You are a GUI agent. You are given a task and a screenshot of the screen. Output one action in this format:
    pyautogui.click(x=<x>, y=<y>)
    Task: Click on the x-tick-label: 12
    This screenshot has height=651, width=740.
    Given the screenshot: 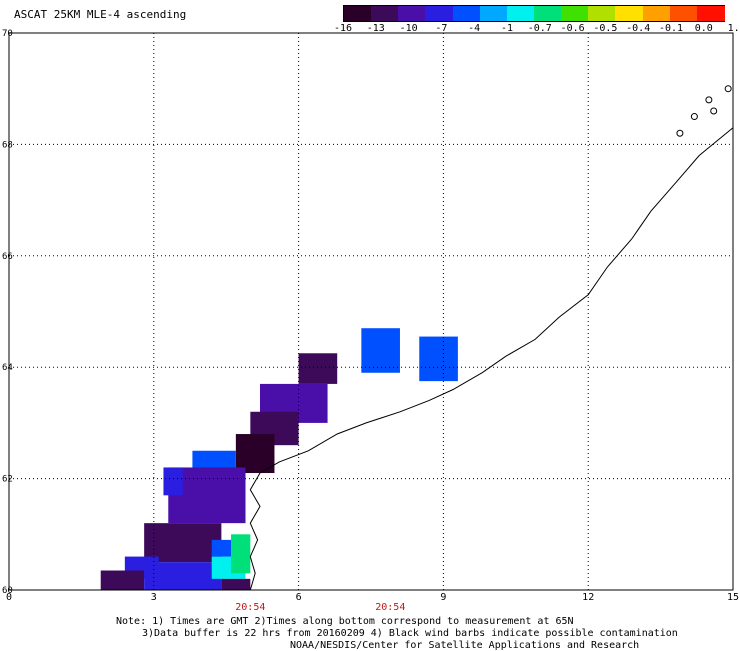 What is the action you would take?
    pyautogui.click(x=588, y=597)
    